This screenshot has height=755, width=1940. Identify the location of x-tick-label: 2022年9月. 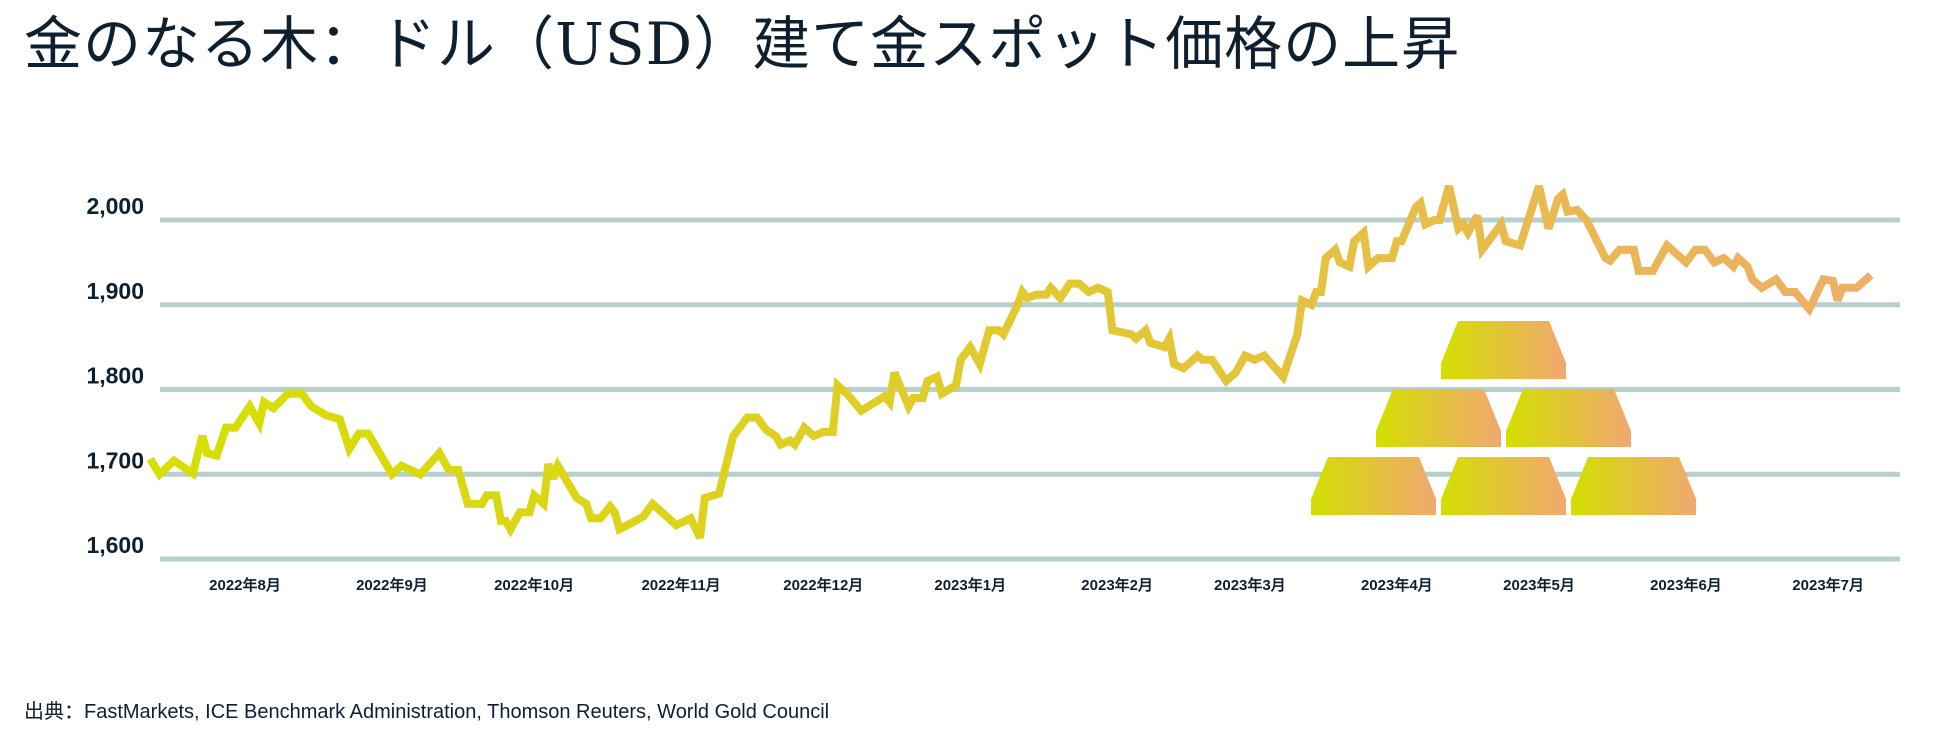
(392, 585).